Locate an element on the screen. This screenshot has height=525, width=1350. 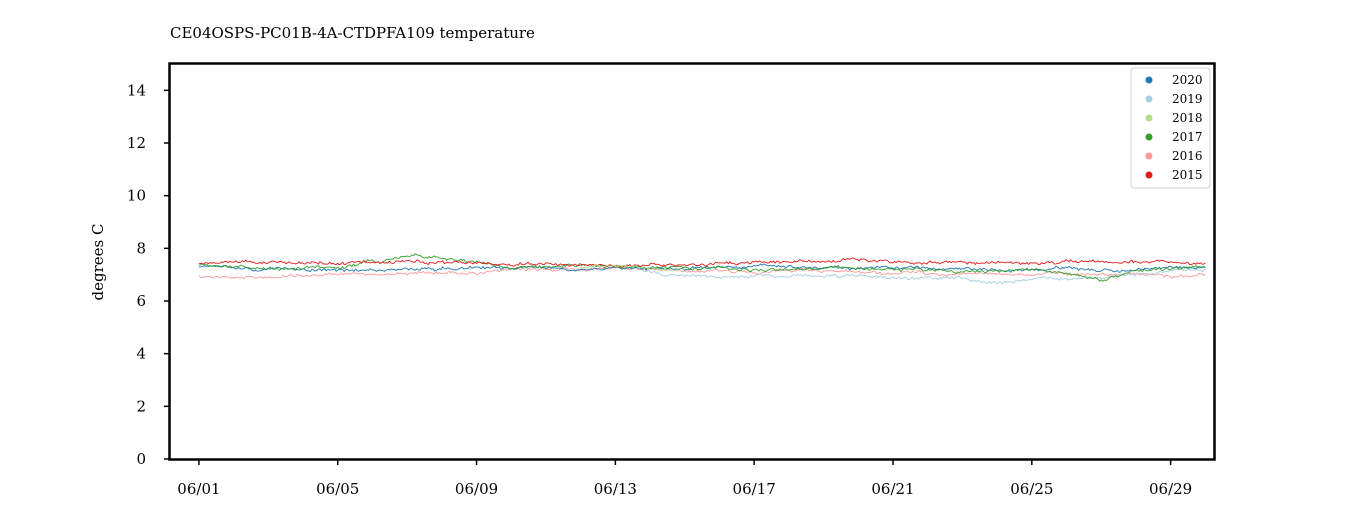
y-tick-label: 14 is located at coordinates (136, 90).